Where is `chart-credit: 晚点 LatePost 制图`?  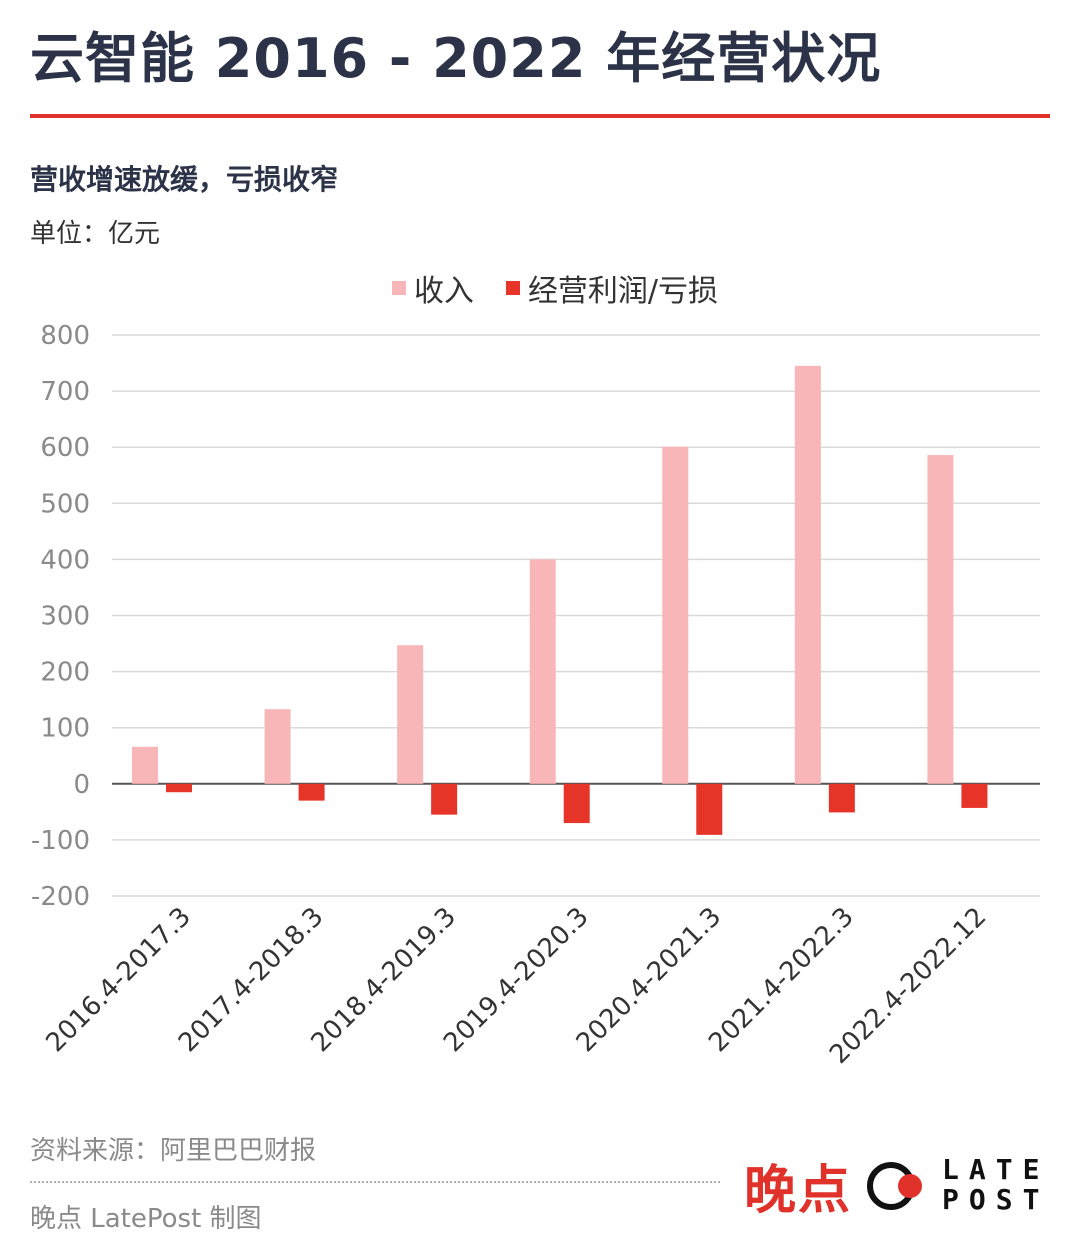 chart-credit: 晚点 LatePost 制图 is located at coordinates (146, 1219).